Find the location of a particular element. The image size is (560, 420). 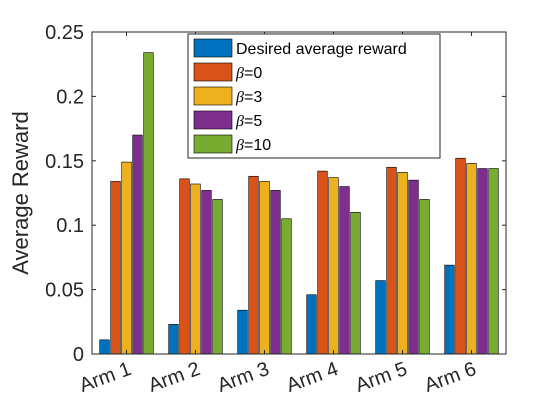

y-axis-title: Average Reward is located at coordinates (20, 192).